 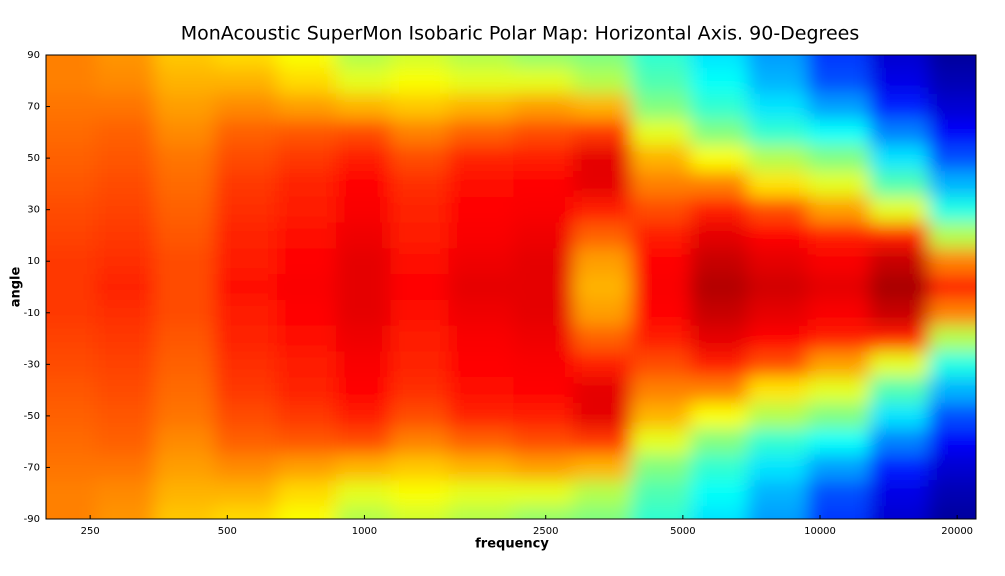 What do you see at coordinates (90, 531) in the screenshot?
I see `x-tick-label: 250` at bounding box center [90, 531].